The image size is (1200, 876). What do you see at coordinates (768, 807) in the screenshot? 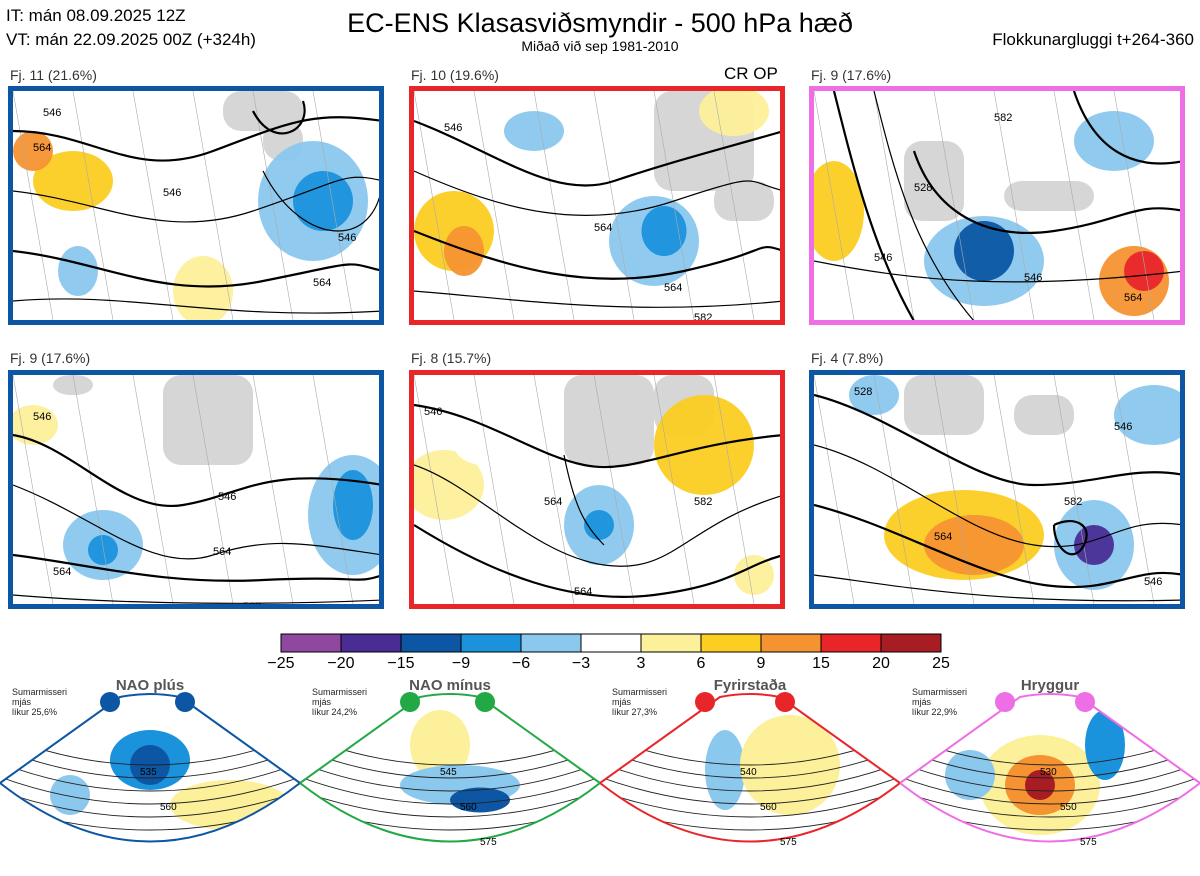
I see `regime-contour-label: 560` at bounding box center [768, 807].